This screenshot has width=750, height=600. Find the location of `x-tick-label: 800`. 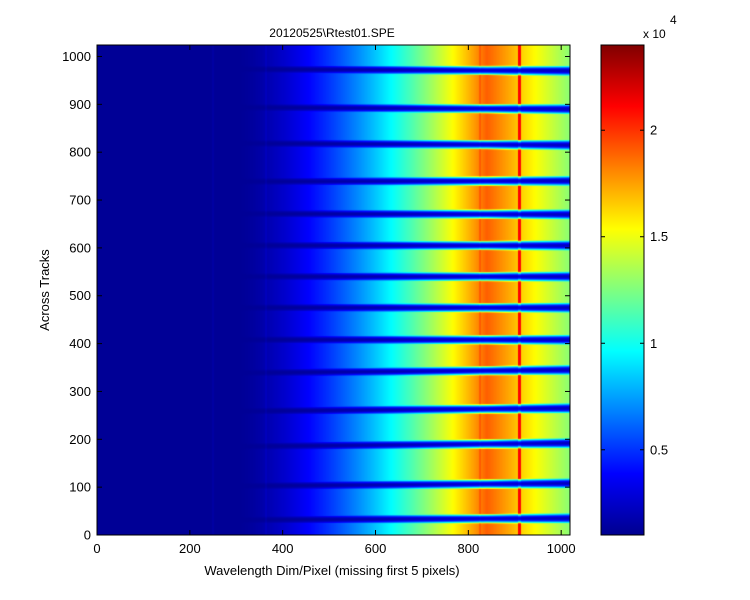

x-tick-label: 800 is located at coordinates (468, 548).